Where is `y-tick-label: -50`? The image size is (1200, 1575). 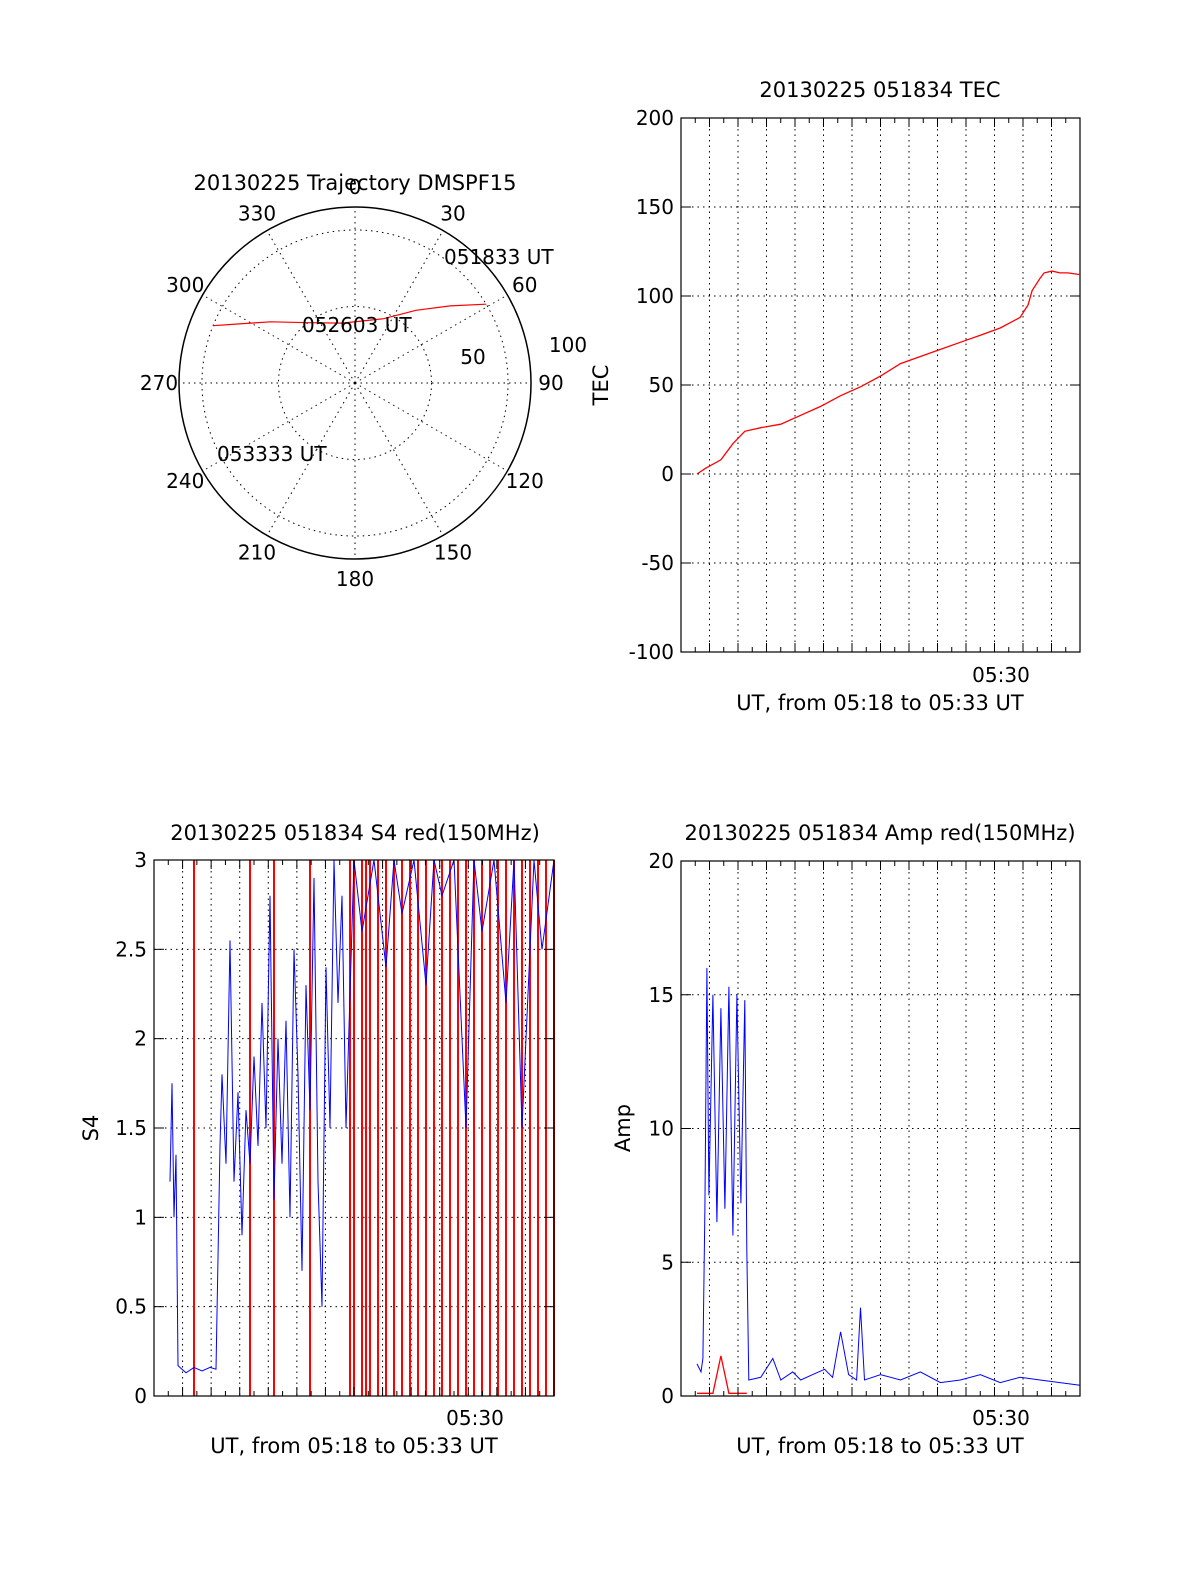
y-tick-label: -50 is located at coordinates (657, 563).